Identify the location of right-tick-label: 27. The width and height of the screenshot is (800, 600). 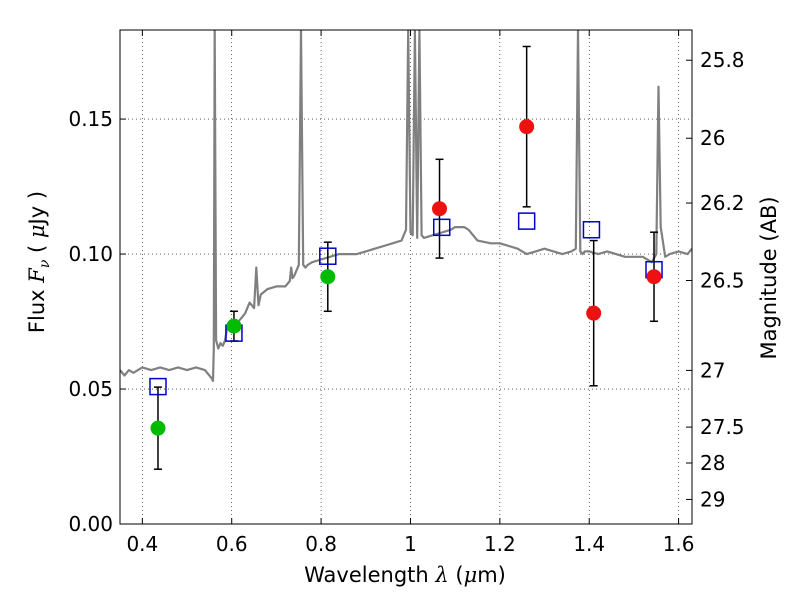
(712, 370).